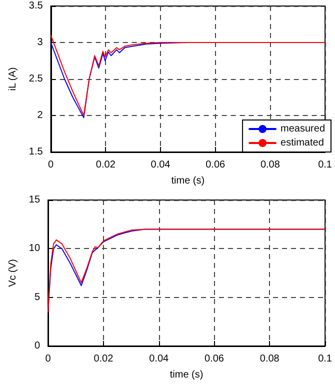 Image resolution: width=335 pixels, height=389 pixels. I want to click on y-tick-label: 15, so click(34, 200).